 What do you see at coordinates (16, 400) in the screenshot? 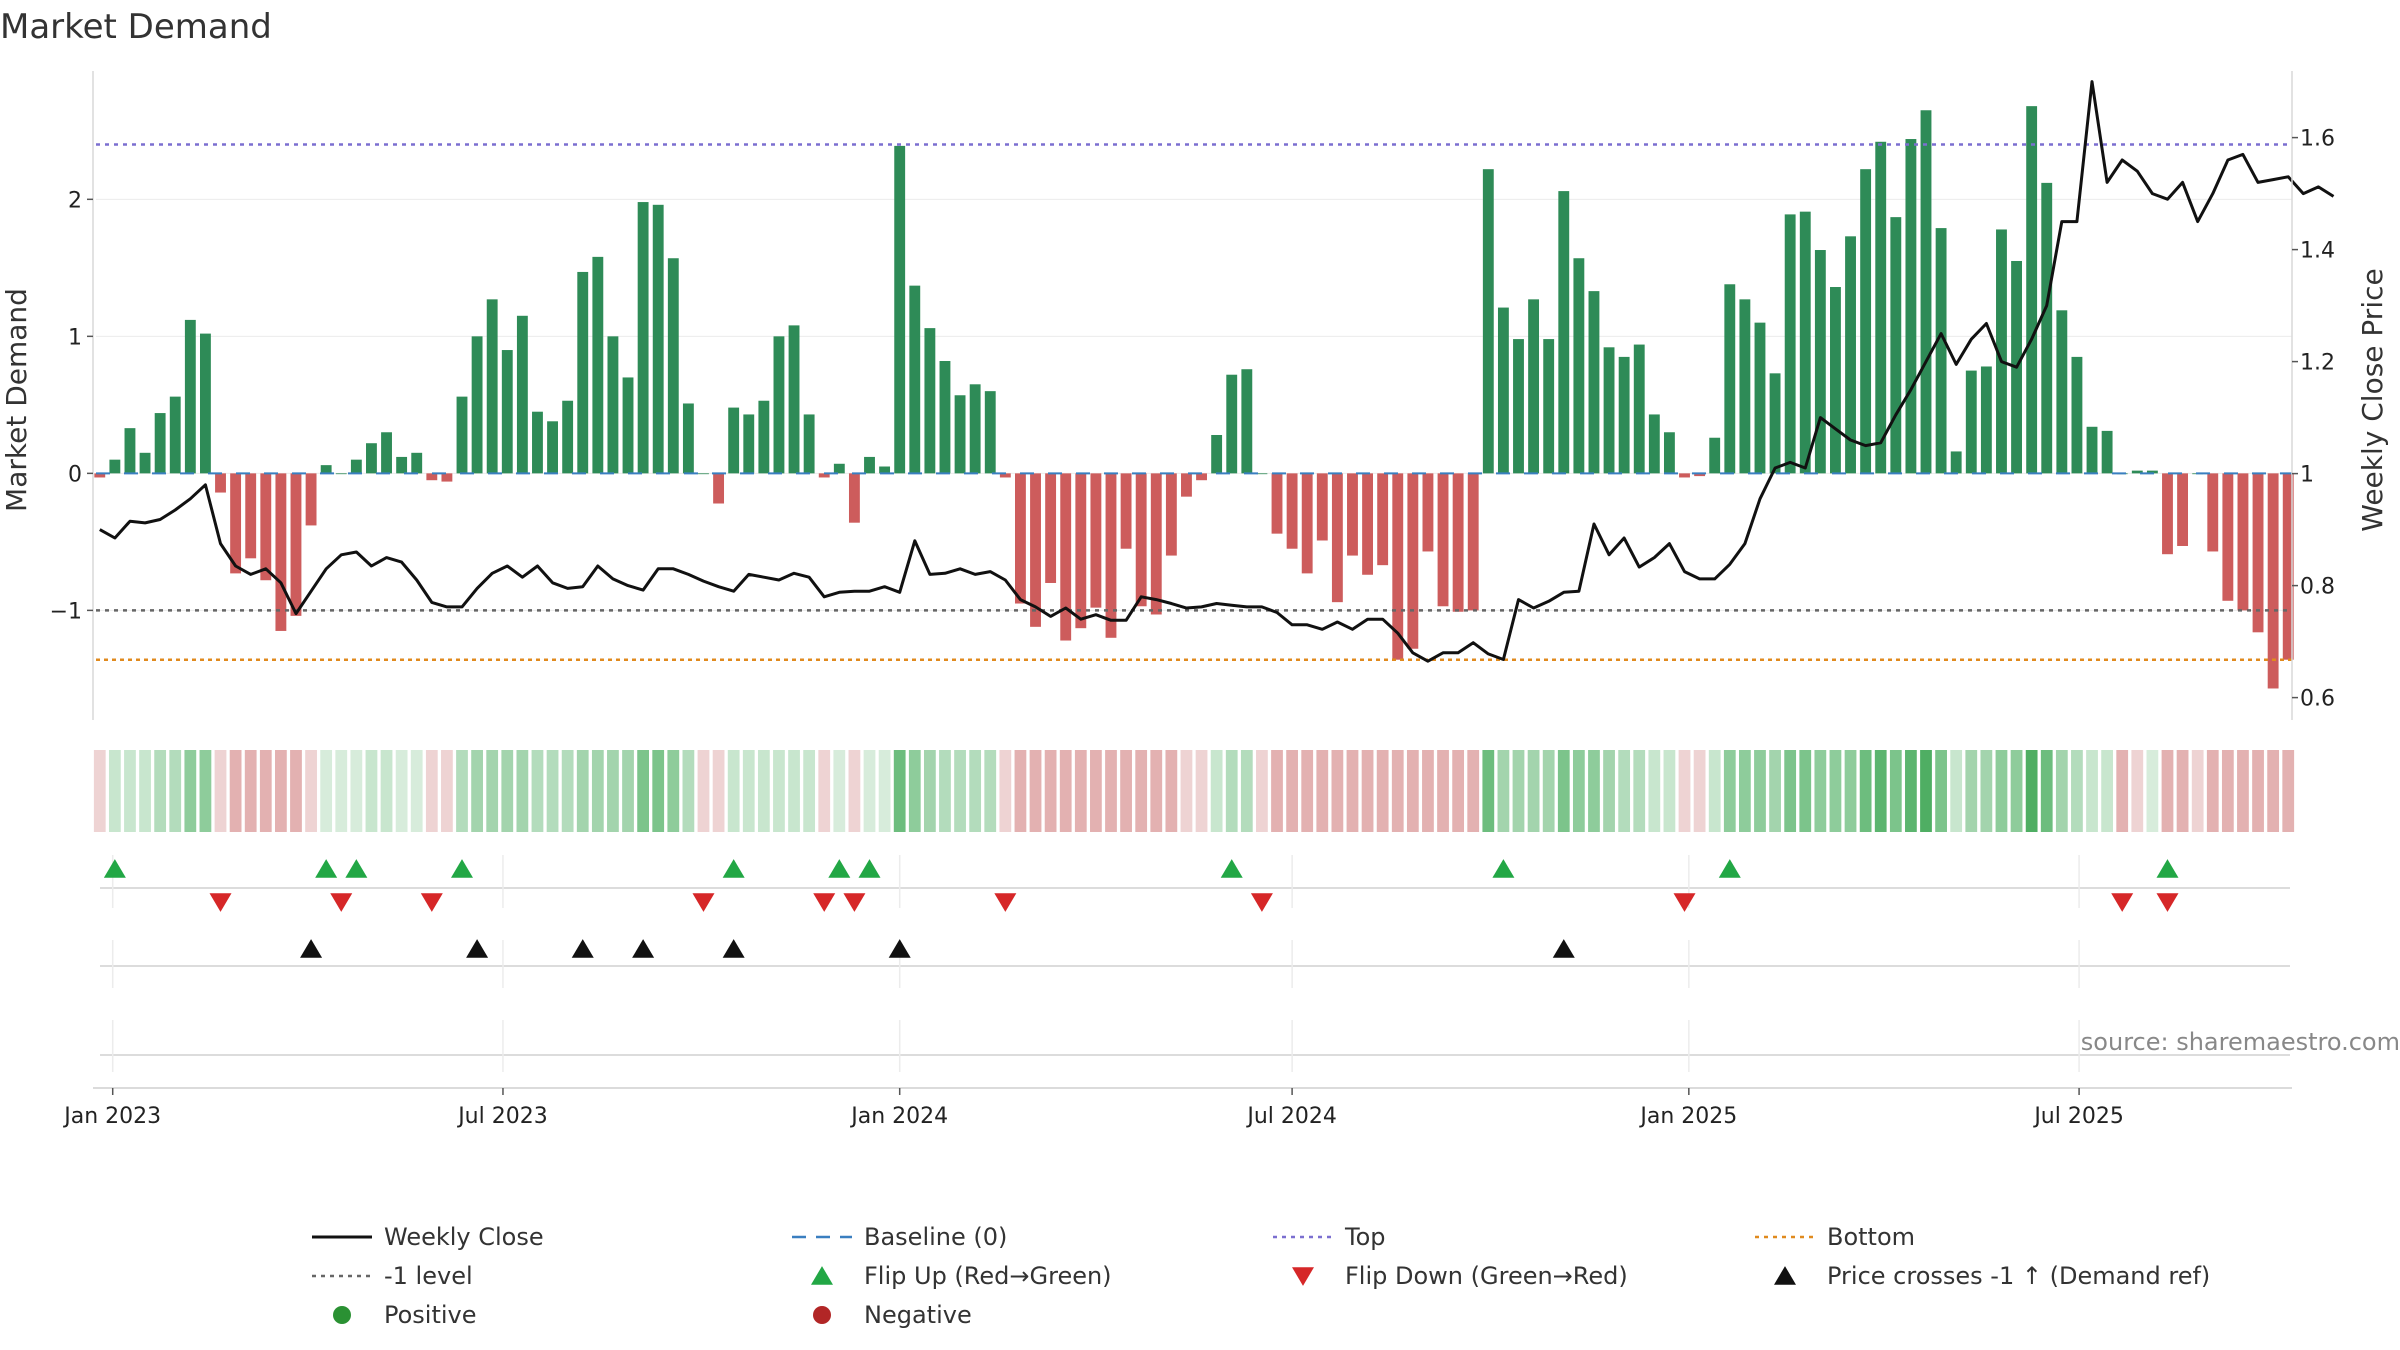
I see `left-axis-title: Market Demand` at bounding box center [16, 400].